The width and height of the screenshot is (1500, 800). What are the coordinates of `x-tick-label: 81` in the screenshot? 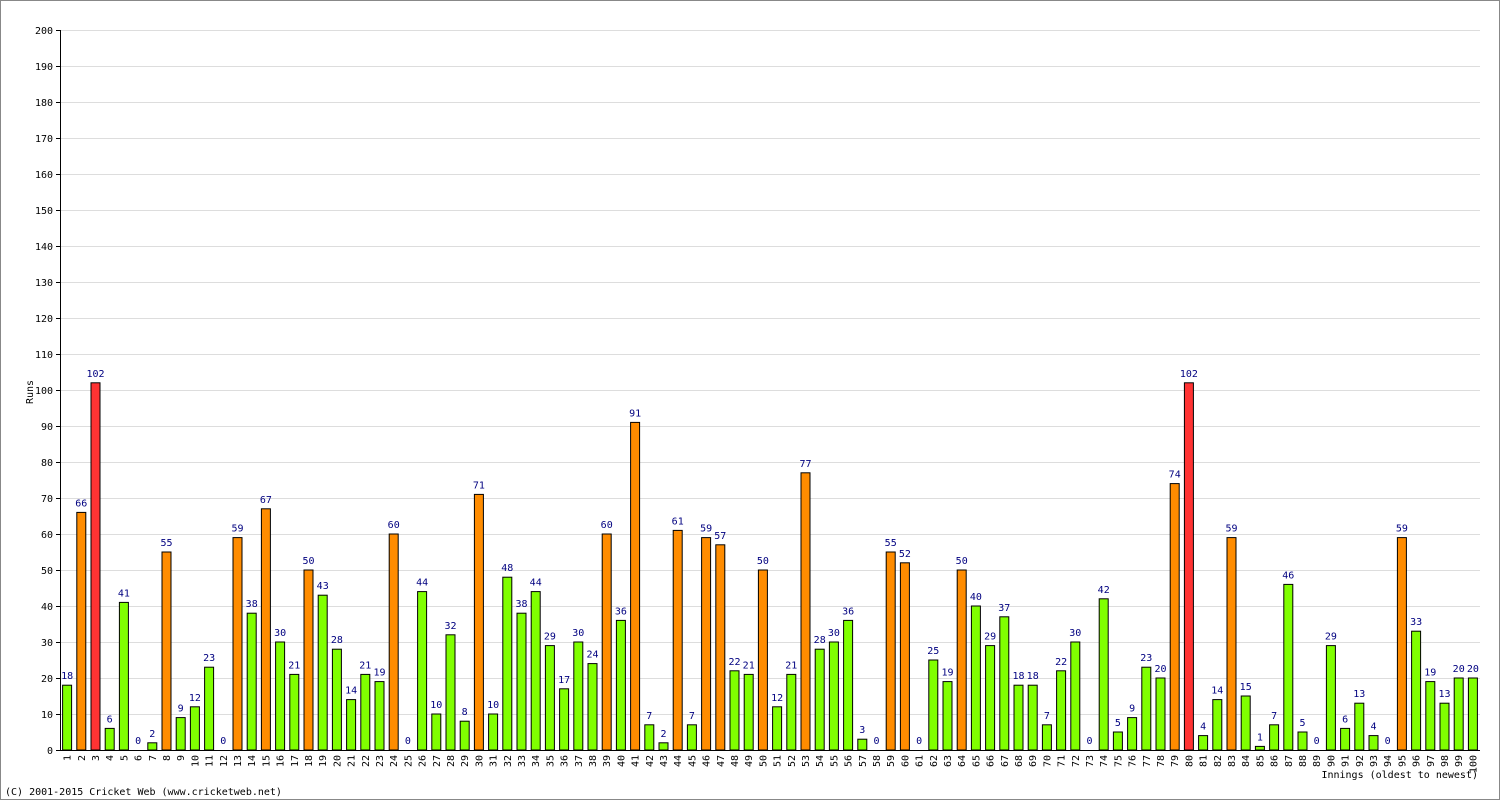 It's located at (1204, 761).